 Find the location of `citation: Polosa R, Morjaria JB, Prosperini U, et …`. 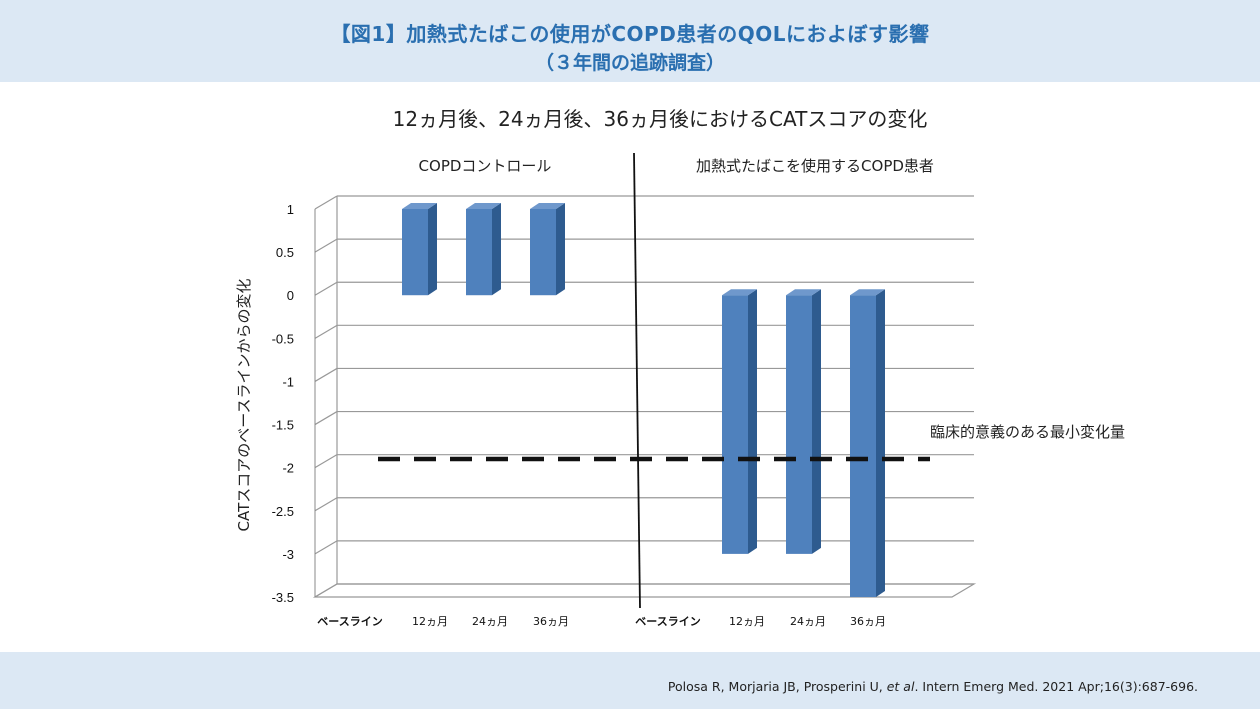

citation: Polosa R, Morjaria JB, Prosperini U, et … is located at coordinates (933, 686).